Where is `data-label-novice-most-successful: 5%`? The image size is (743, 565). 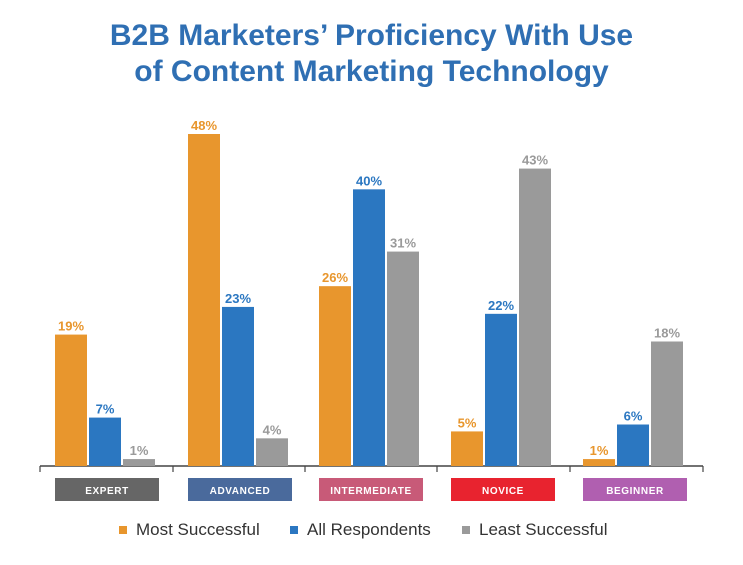
data-label-novice-most-successful: 5% is located at coordinates (467, 422).